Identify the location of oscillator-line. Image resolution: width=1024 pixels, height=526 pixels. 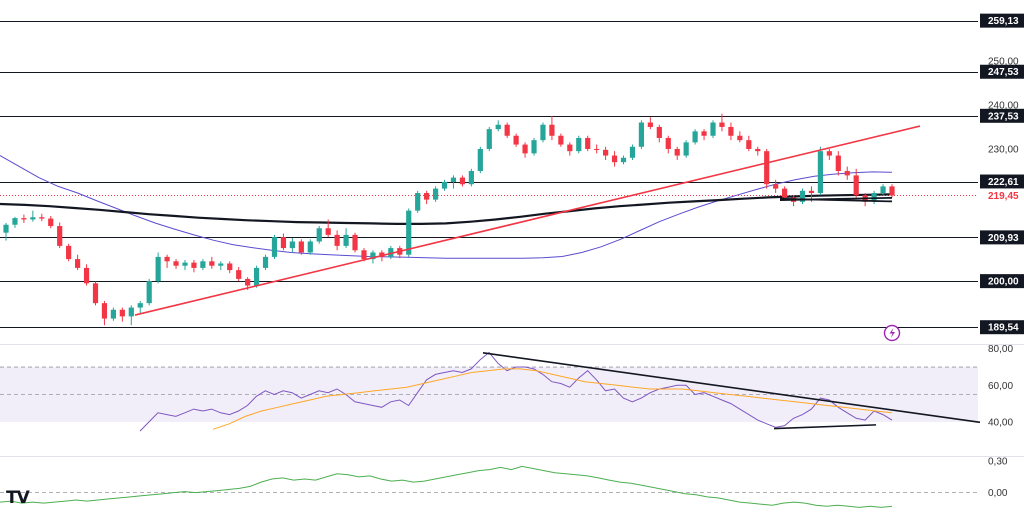
(446, 486).